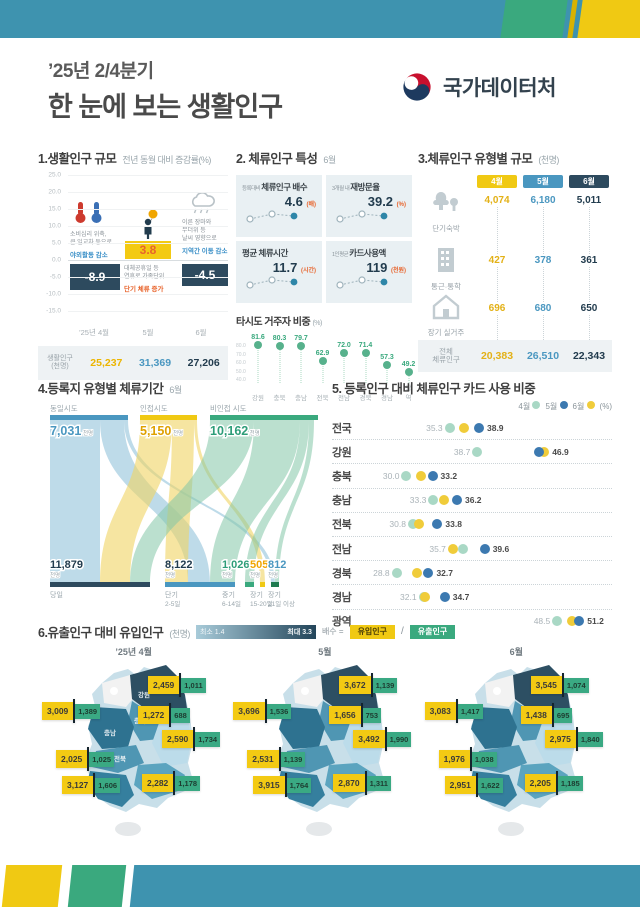  What do you see at coordinates (228, 408) in the screenshot?
I see `sankey-source-name: 비인접 시도` at bounding box center [228, 408].